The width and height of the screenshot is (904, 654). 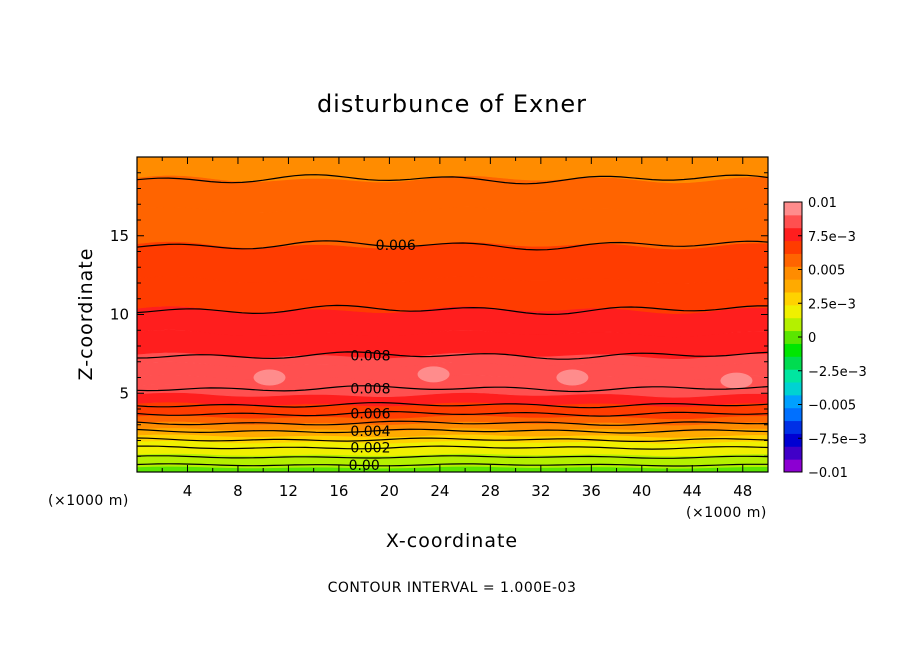 I want to click on x-tick-label: 28, so click(x=490, y=491).